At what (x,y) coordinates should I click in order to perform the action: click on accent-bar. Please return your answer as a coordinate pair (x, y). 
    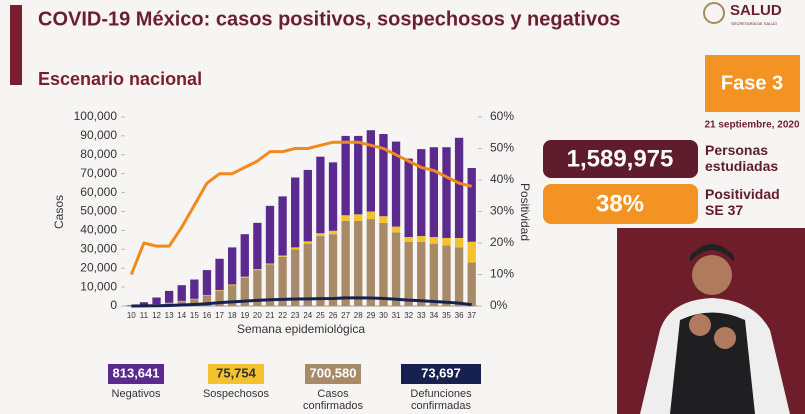
    Looking at the image, I should click on (16, 45).